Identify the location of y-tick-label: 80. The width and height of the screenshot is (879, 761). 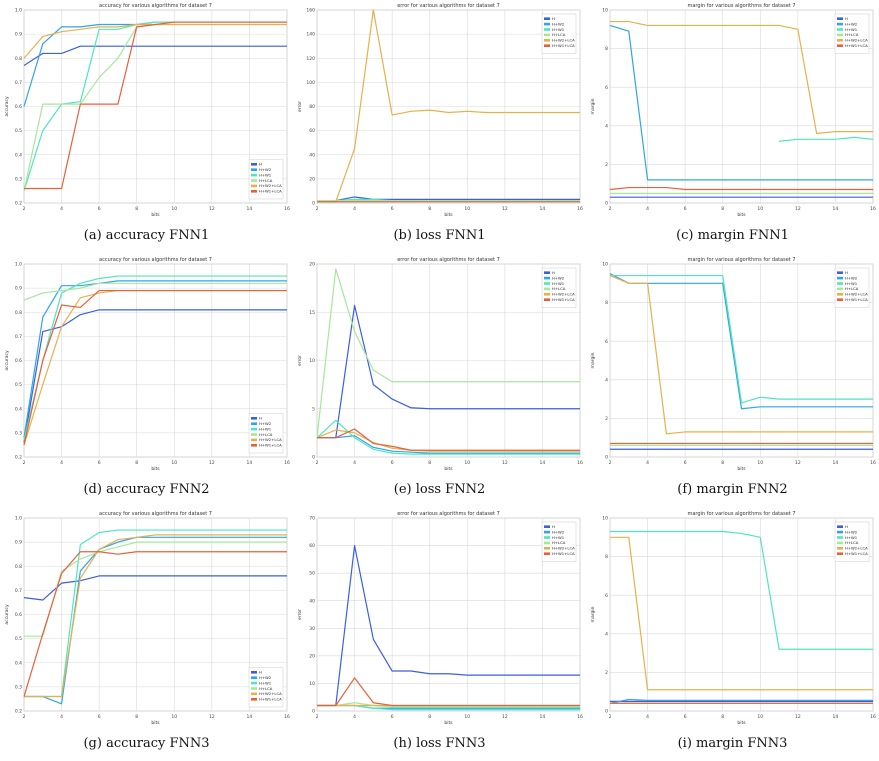
(312, 107).